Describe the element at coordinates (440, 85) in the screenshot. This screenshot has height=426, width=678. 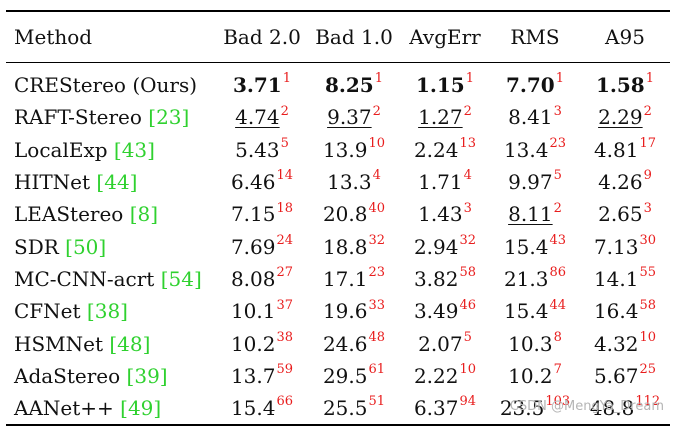
I see `metric-value: 1.15` at that location.